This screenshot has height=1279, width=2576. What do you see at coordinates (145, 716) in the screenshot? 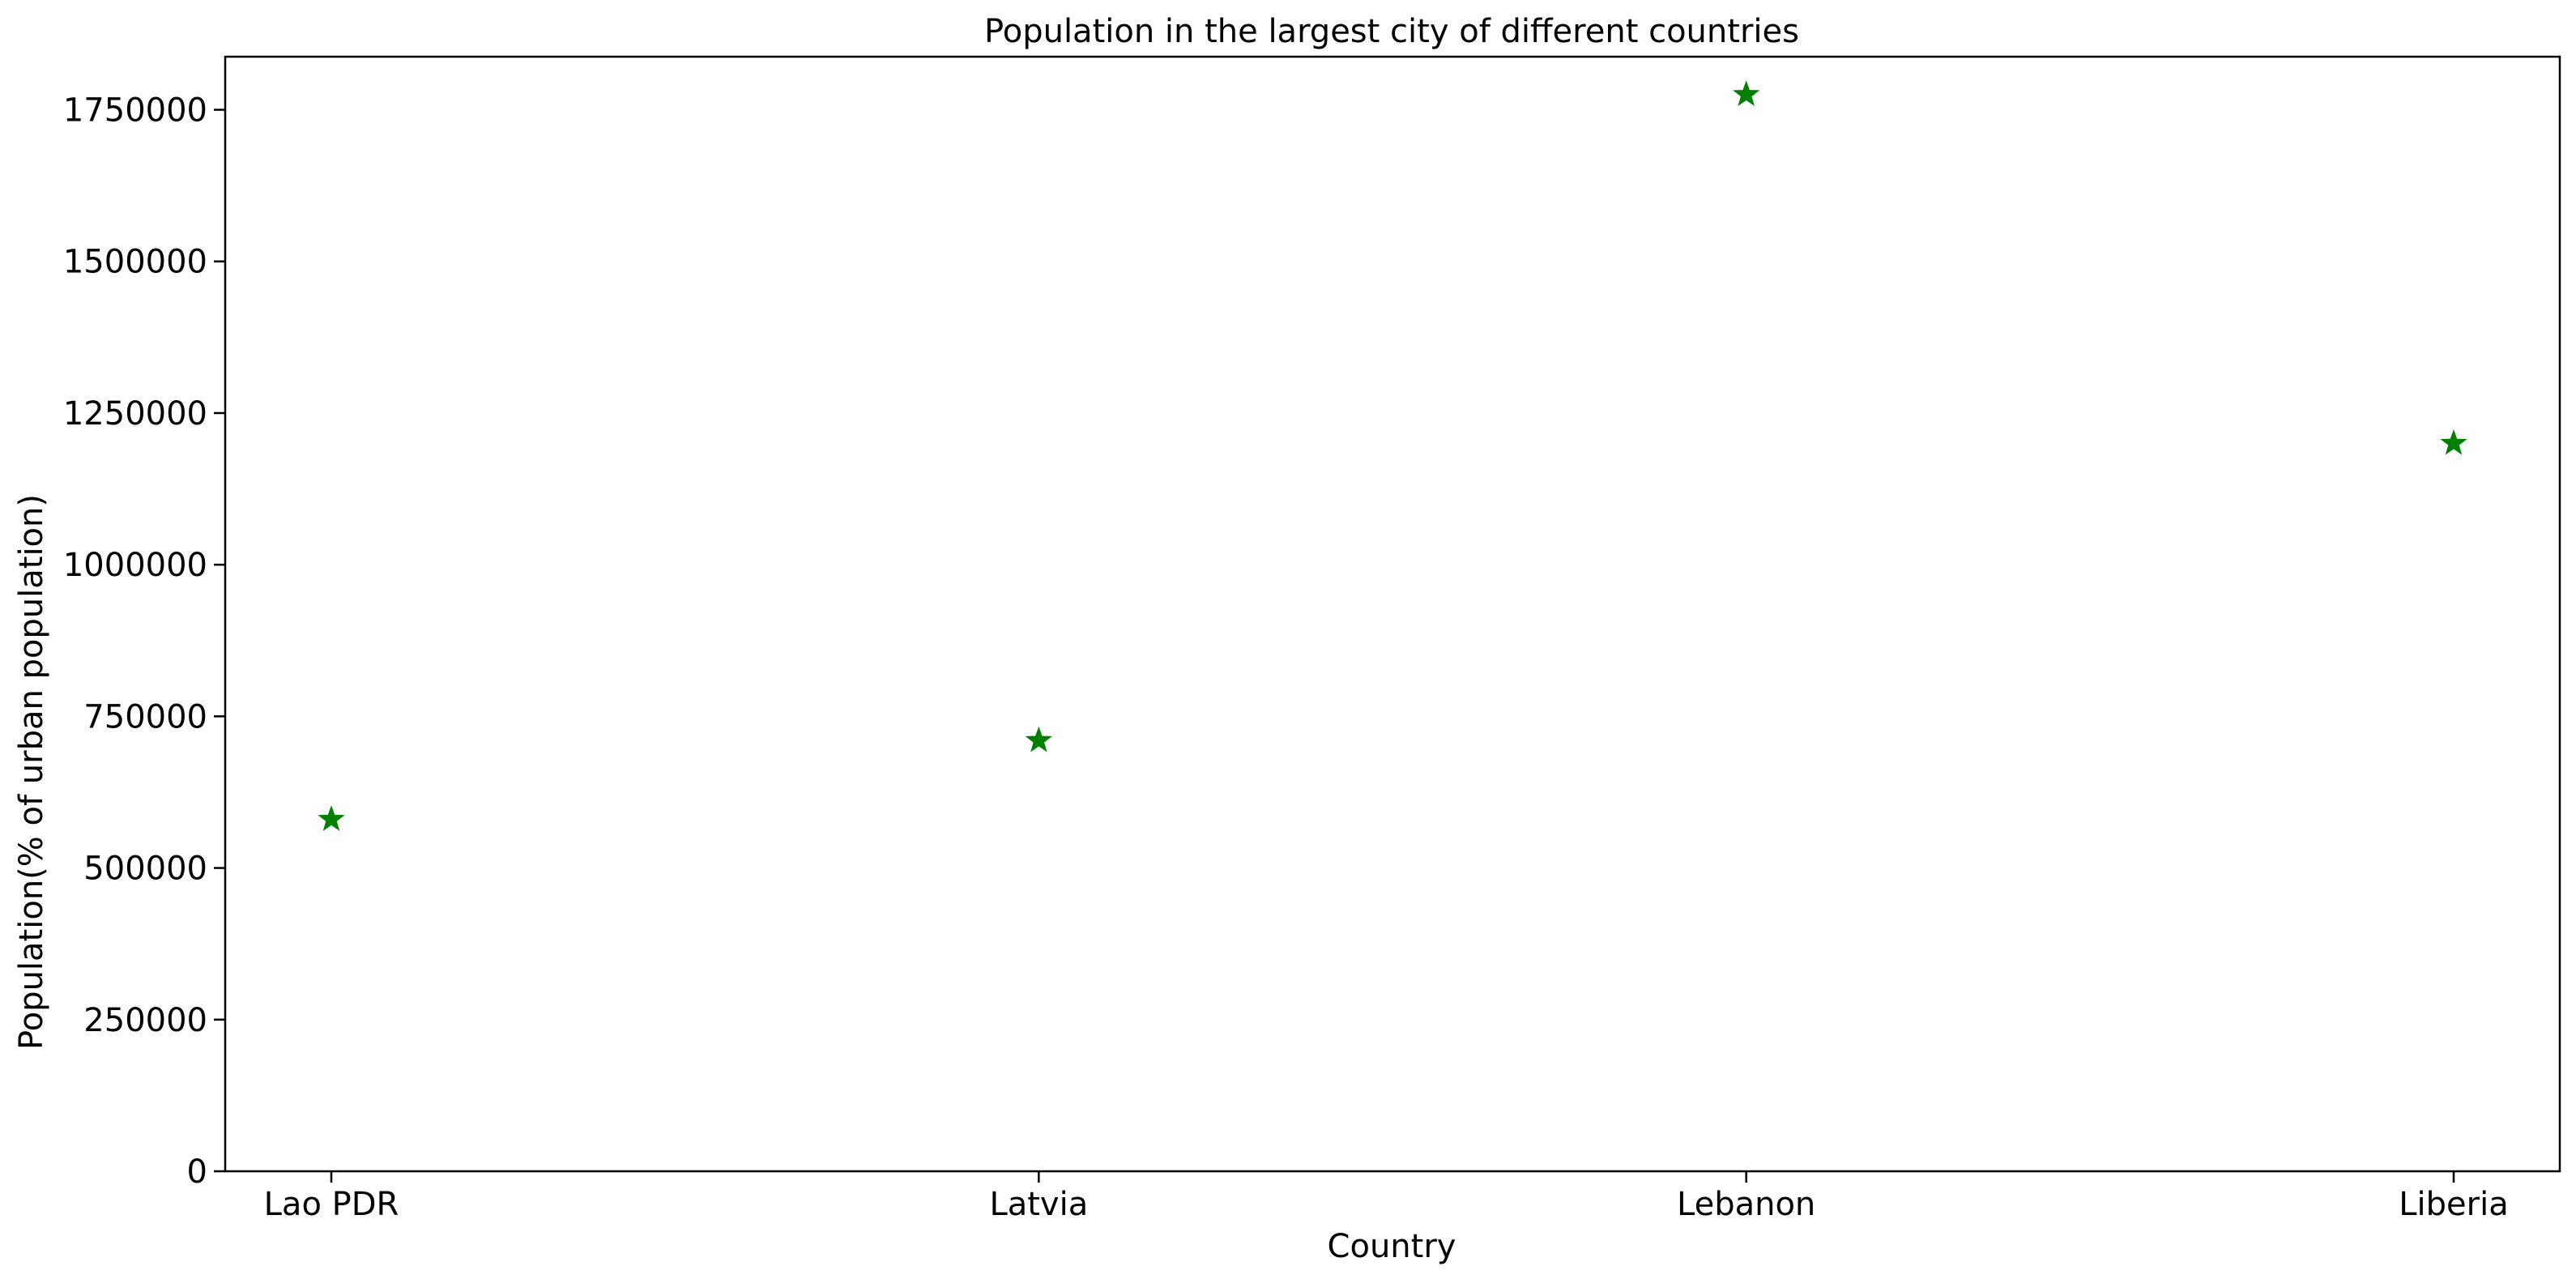
I see `y-tick-label: 750000` at bounding box center [145, 716].